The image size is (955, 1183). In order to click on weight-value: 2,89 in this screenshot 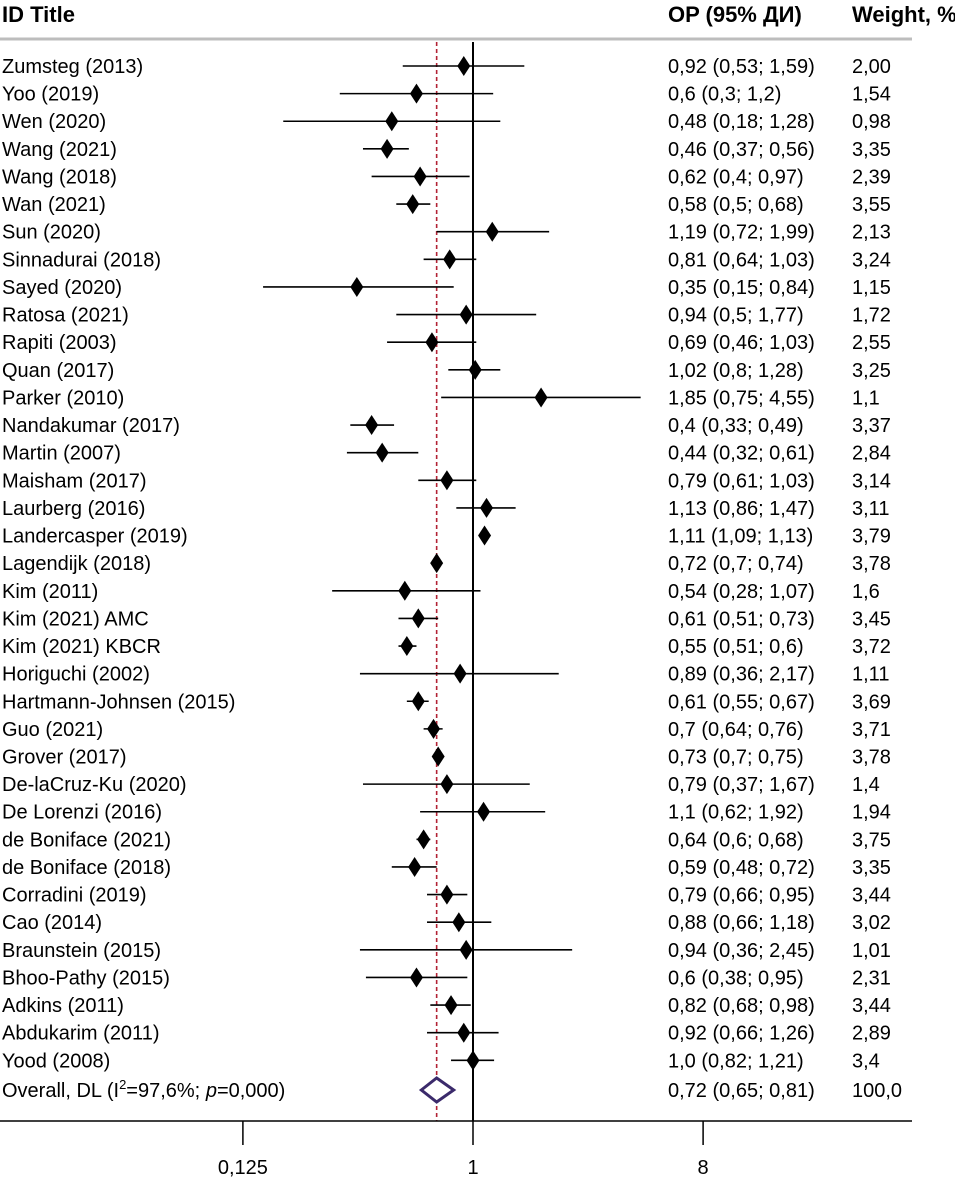, I will do `click(871, 1034)`.